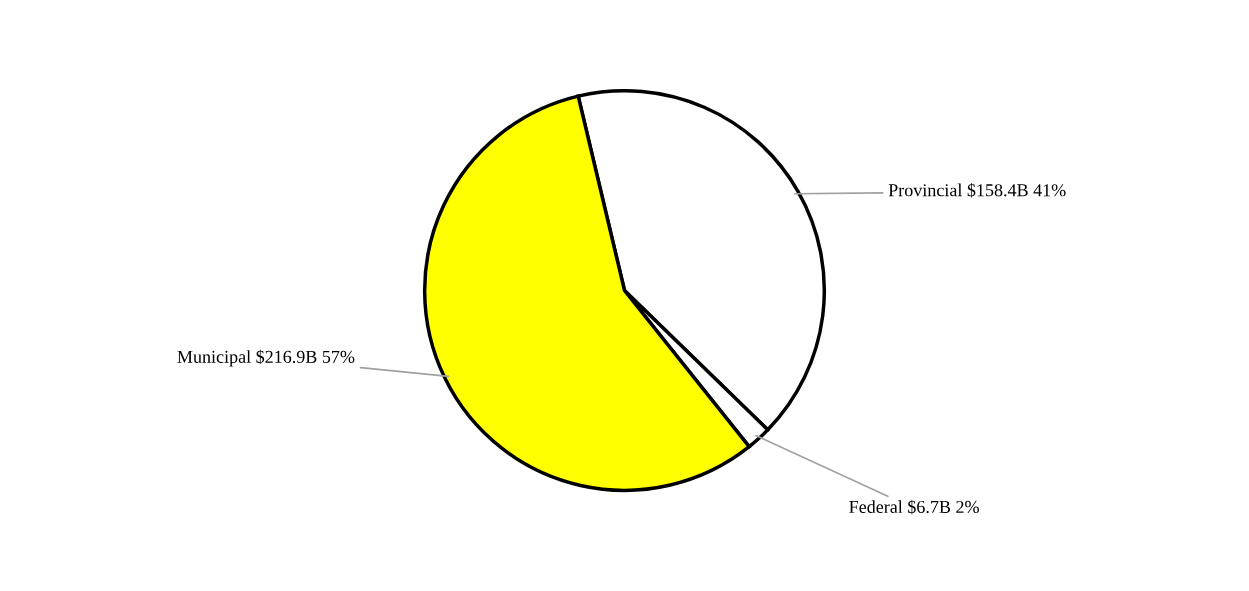 This screenshot has height=591, width=1249. I want to click on slice-label: Municipal $216.9B 57%, so click(266, 358).